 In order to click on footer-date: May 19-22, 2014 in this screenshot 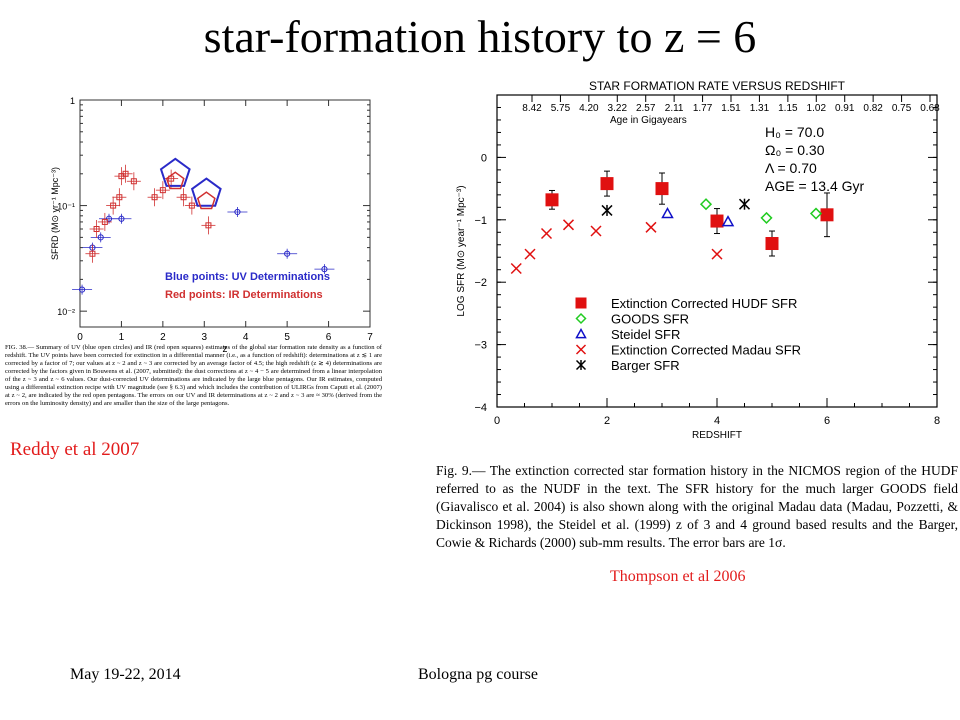, I will do `click(125, 674)`.